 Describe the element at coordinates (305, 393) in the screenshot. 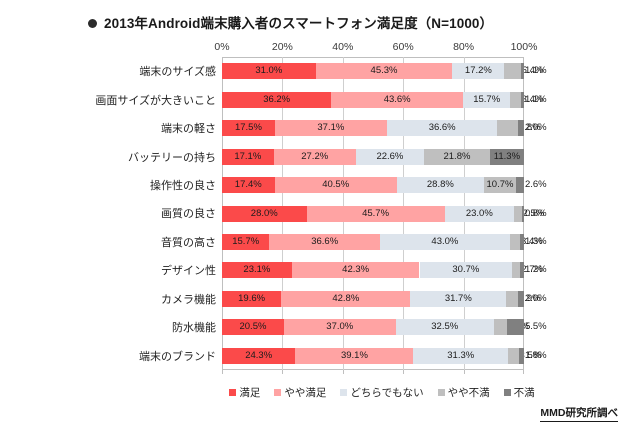

I see `legend-label: やや満足` at that location.